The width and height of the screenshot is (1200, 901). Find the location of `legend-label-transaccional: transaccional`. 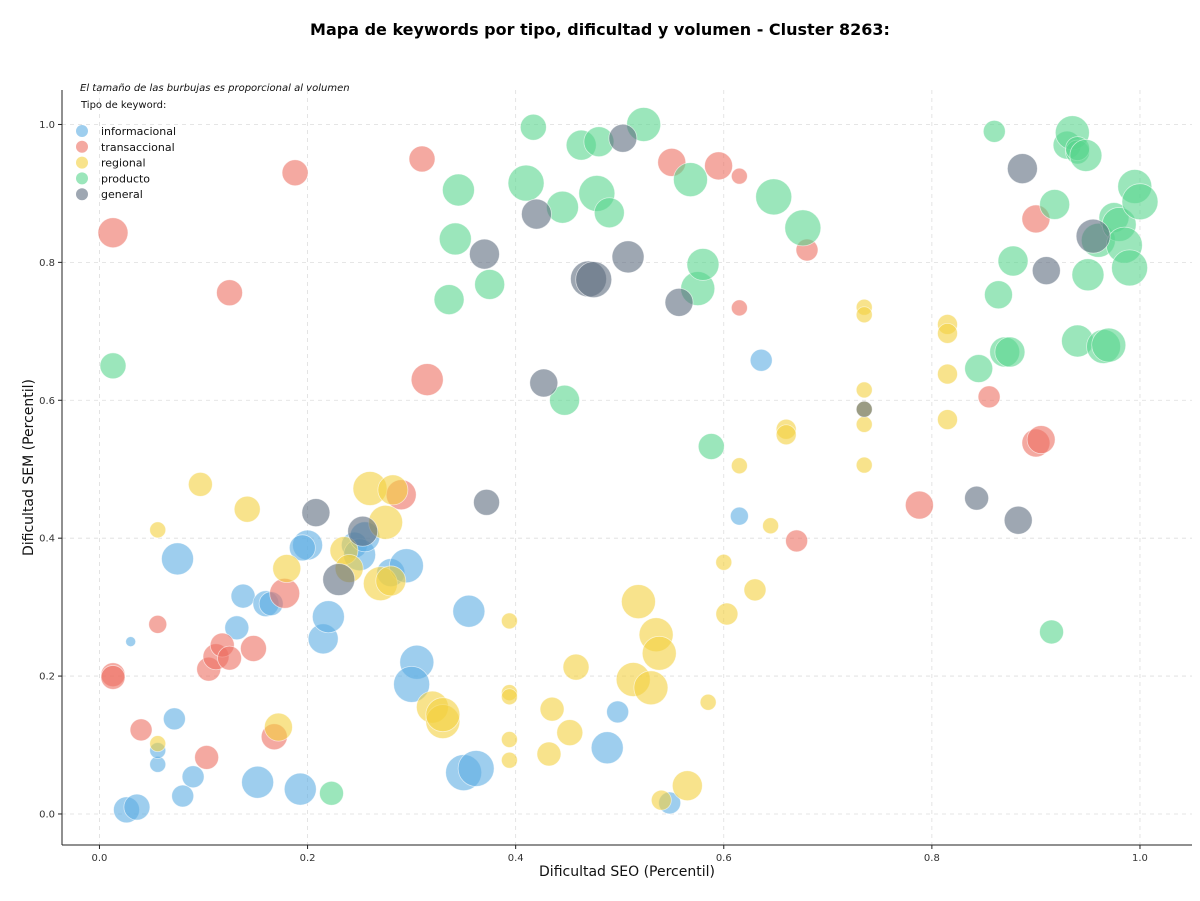

legend-label-transaccional: transaccional is located at coordinates (138, 147).